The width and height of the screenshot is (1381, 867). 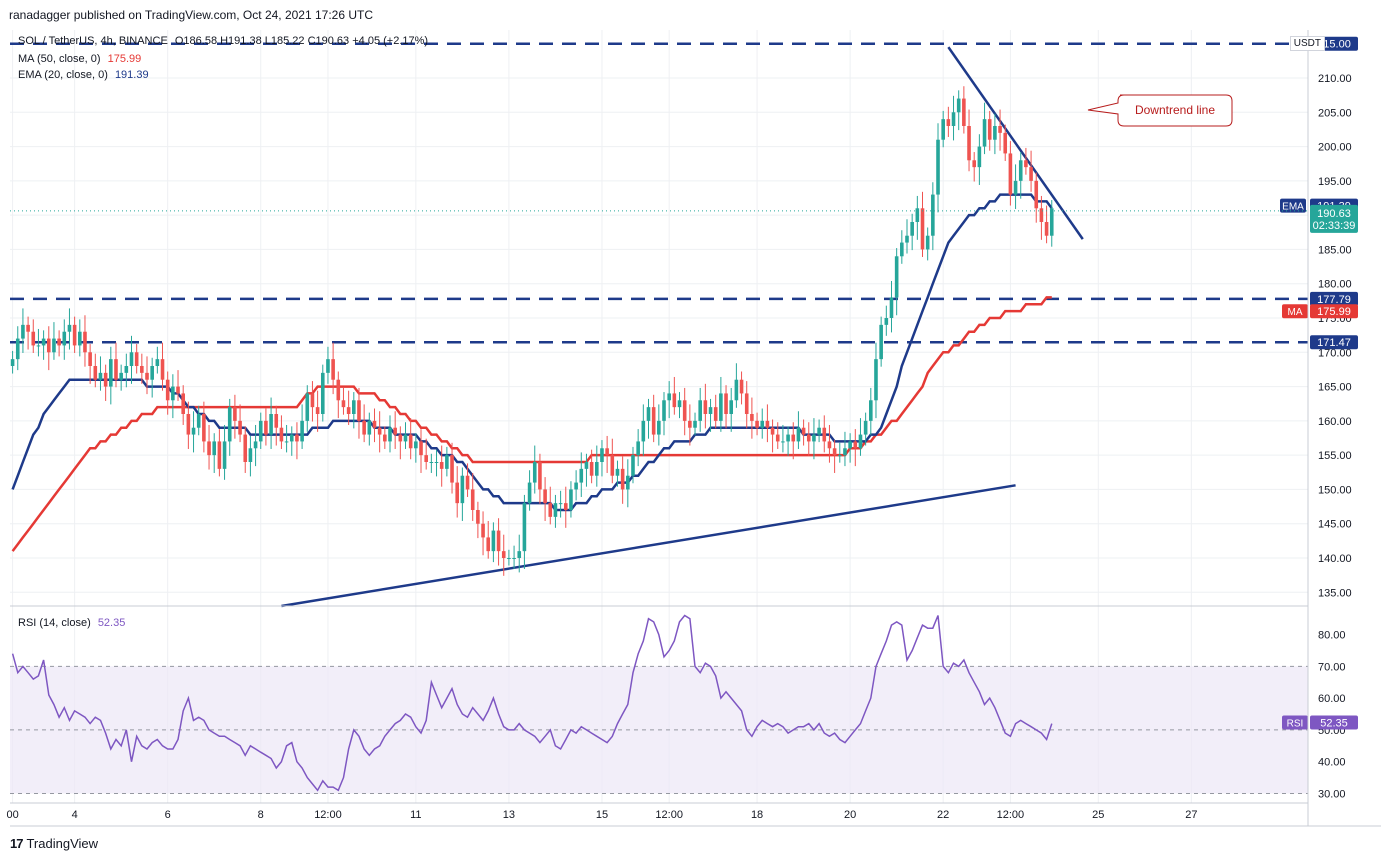 I want to click on ma-name-tag: MA, so click(x=1295, y=312).